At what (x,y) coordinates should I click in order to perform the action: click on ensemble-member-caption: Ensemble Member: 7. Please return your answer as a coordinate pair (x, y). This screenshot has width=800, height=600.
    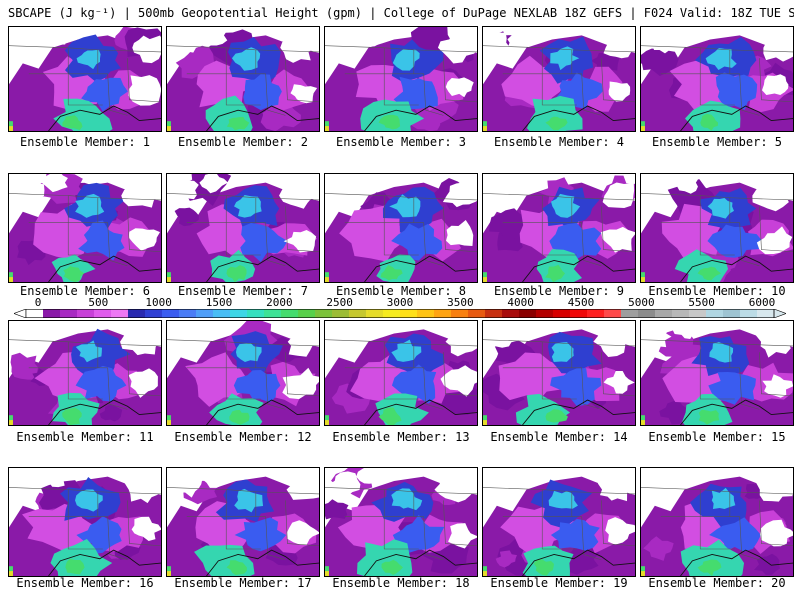
    Looking at the image, I should click on (243, 291).